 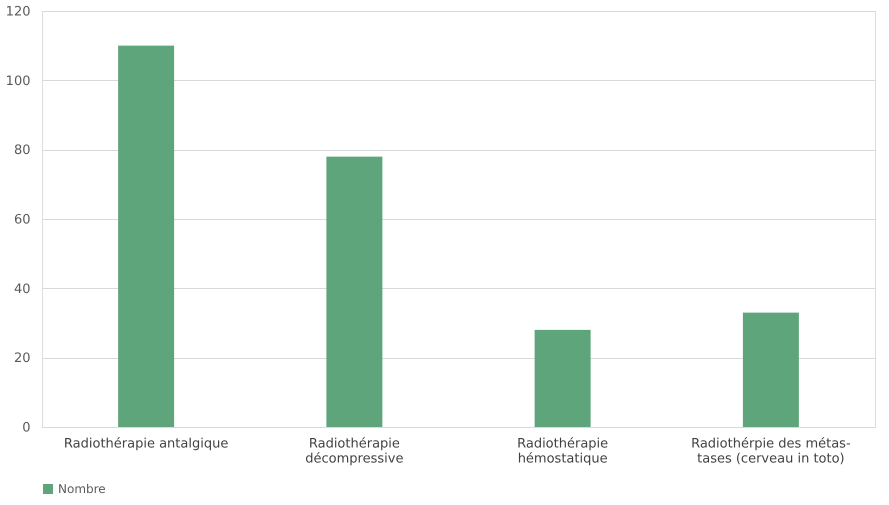 I want to click on y-tick-label: 60, so click(x=22, y=220).